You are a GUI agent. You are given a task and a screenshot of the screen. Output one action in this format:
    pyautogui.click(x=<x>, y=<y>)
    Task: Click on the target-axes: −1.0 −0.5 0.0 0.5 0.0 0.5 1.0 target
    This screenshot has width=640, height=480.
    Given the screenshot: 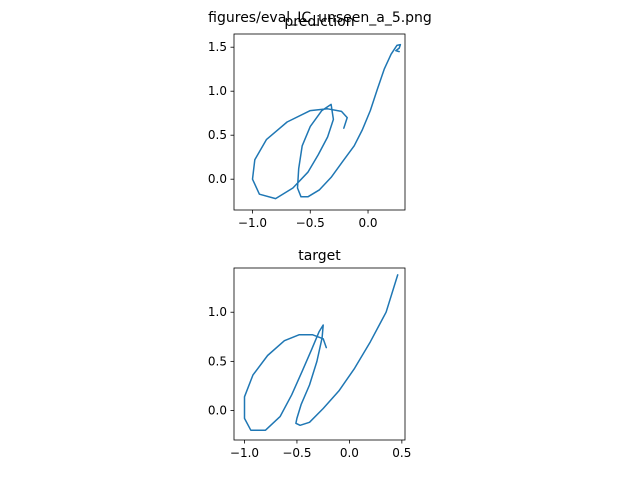 What is the action you would take?
    pyautogui.click(x=309, y=354)
    